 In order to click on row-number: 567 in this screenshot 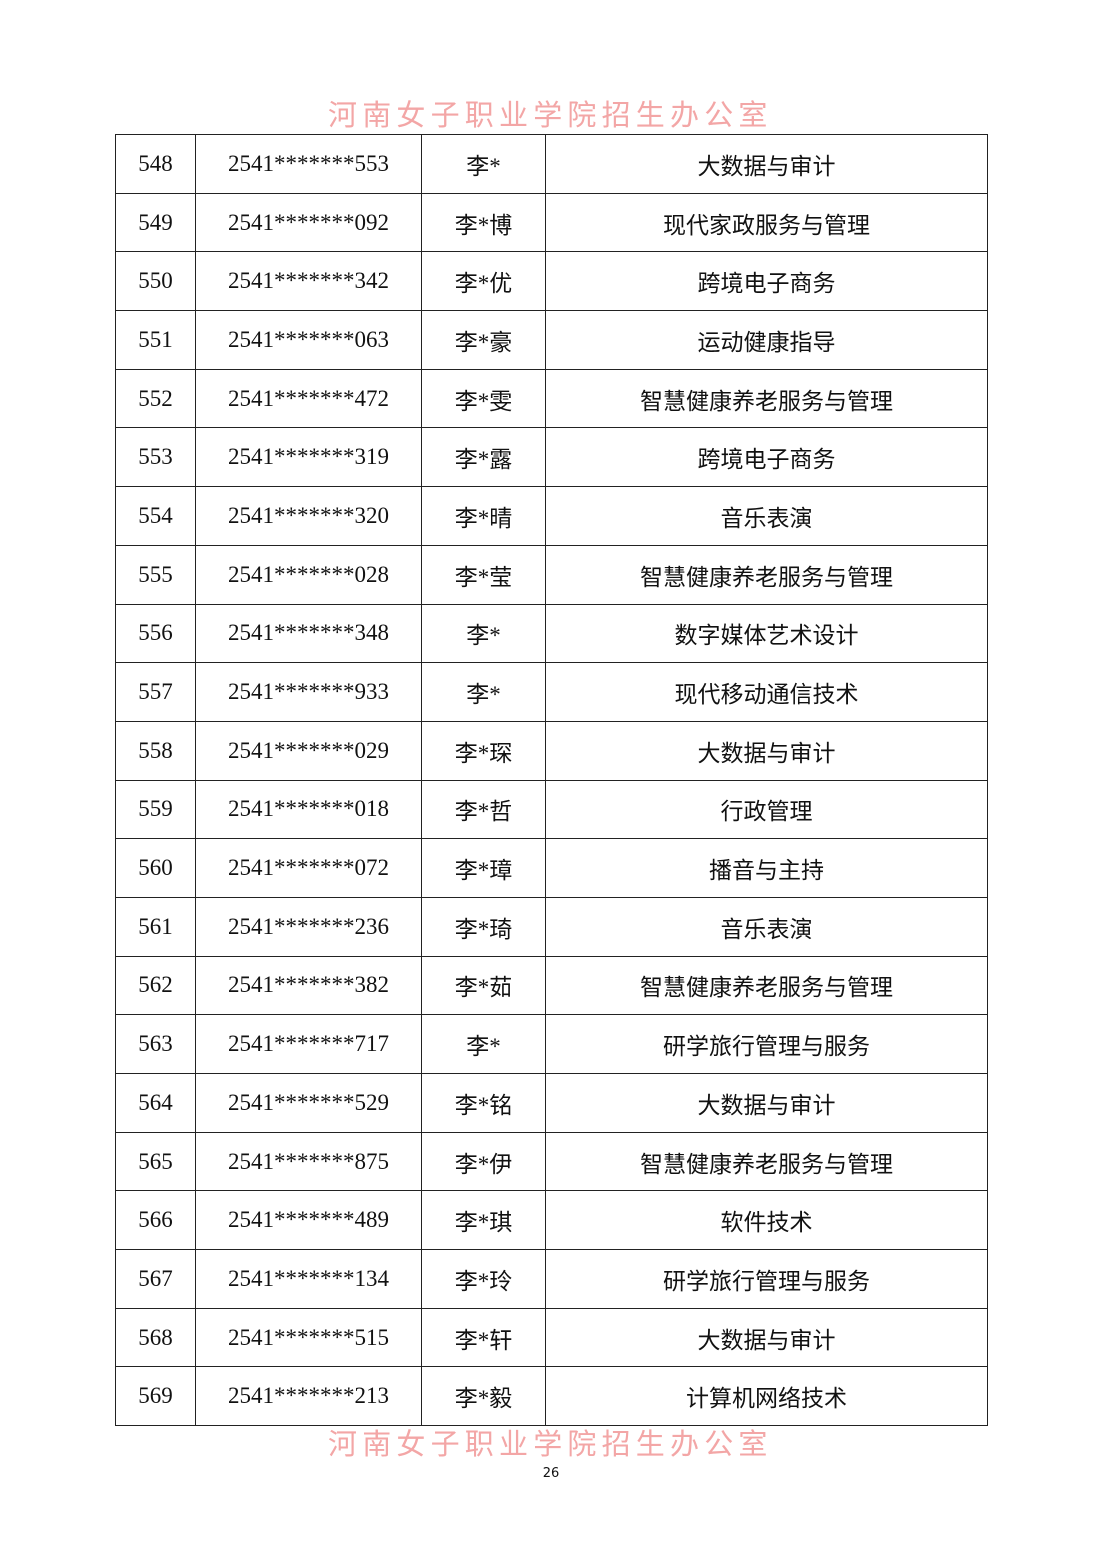, I will do `click(155, 1279)`.